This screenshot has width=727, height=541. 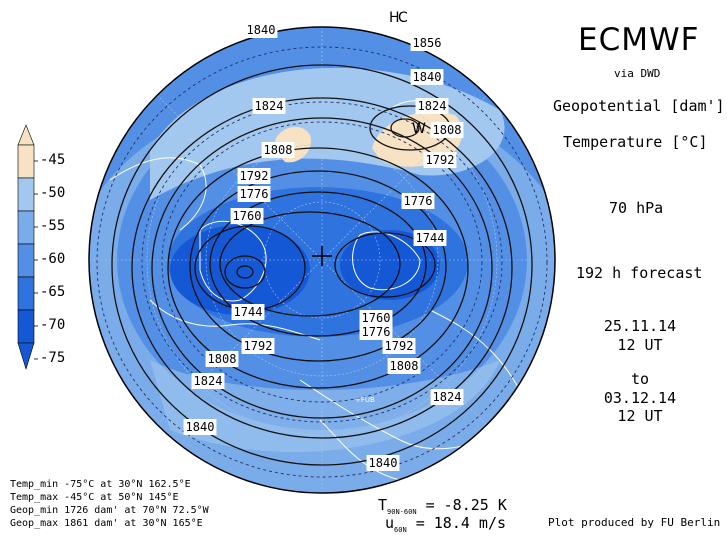 I want to click on colorbar-tick-label: -55, so click(x=53, y=226).